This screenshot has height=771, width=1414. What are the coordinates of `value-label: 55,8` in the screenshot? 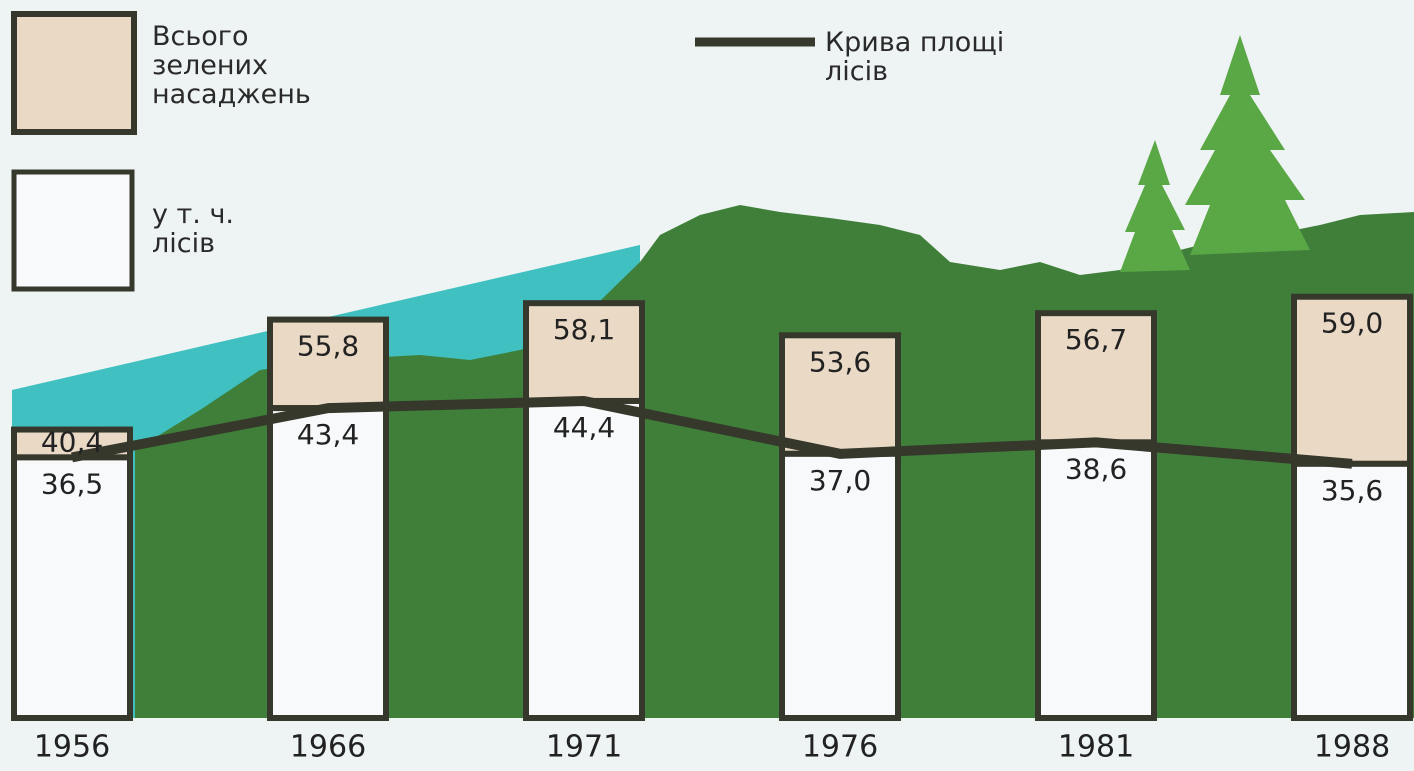 It's located at (328, 346).